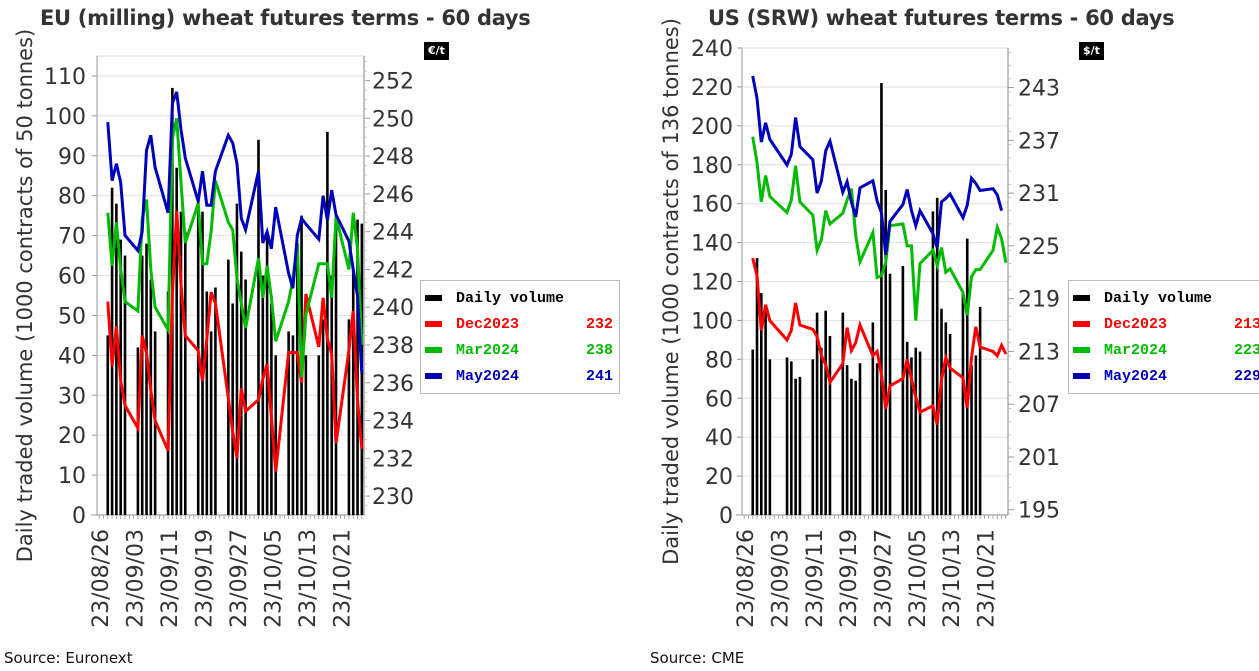  Describe the element at coordinates (72, 396) in the screenshot. I see `y-tick-label: 30` at that location.